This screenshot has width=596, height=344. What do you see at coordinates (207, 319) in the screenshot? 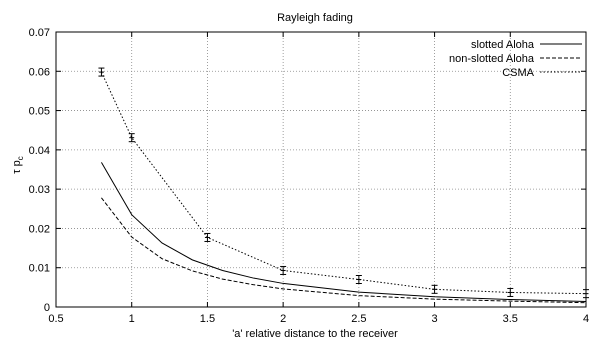
I see `x-tick-label: 1.5` at bounding box center [207, 319].